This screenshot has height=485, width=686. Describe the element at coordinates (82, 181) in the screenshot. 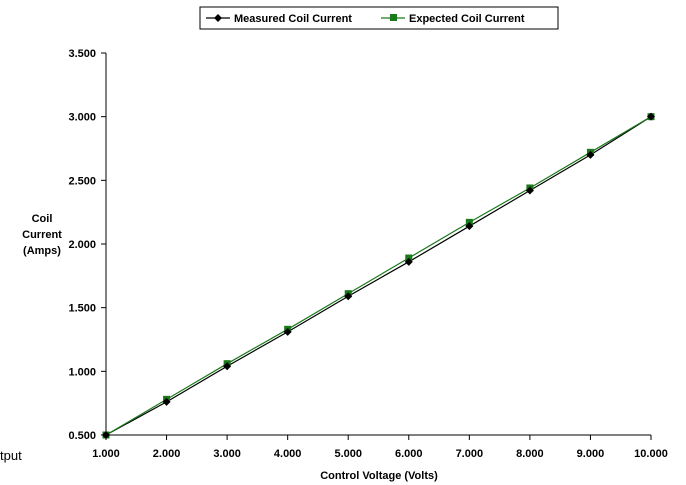

I see `y-tick-label: 2.500` at that location.